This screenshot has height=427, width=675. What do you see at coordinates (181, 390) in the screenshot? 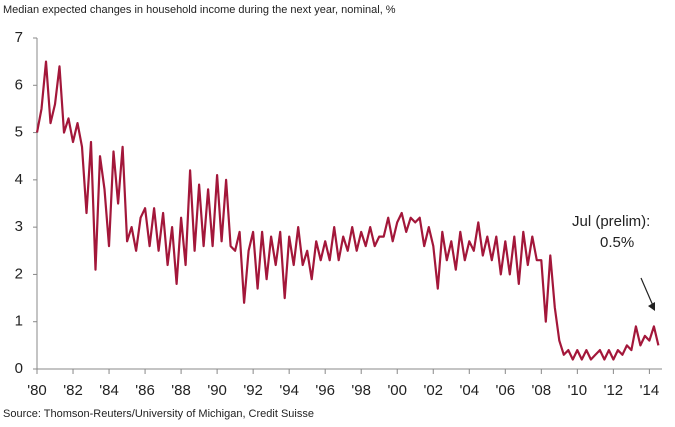
I see `x-tick-label: '88` at bounding box center [181, 390].